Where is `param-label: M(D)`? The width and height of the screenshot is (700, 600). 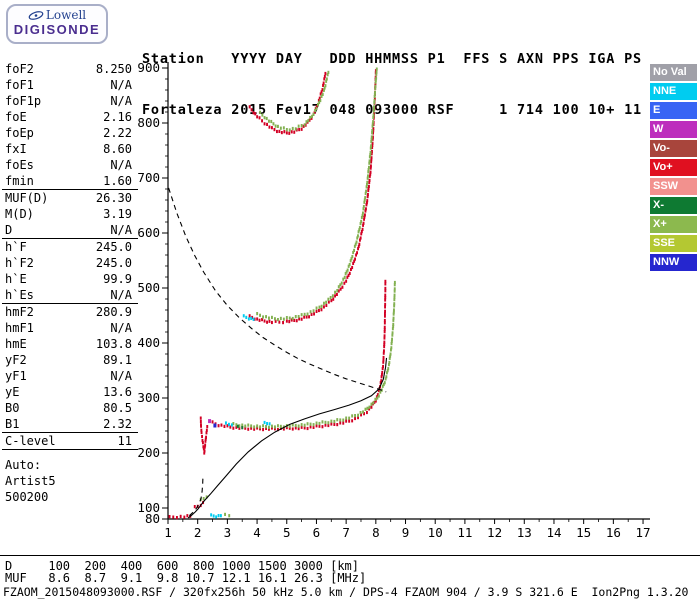
param-label: M(D) is located at coordinates (19, 214).